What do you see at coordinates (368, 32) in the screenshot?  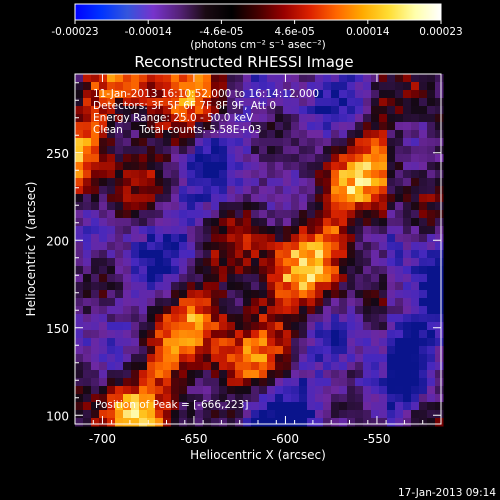 I see `colorbar-tick-label: 0.00014` at bounding box center [368, 32].